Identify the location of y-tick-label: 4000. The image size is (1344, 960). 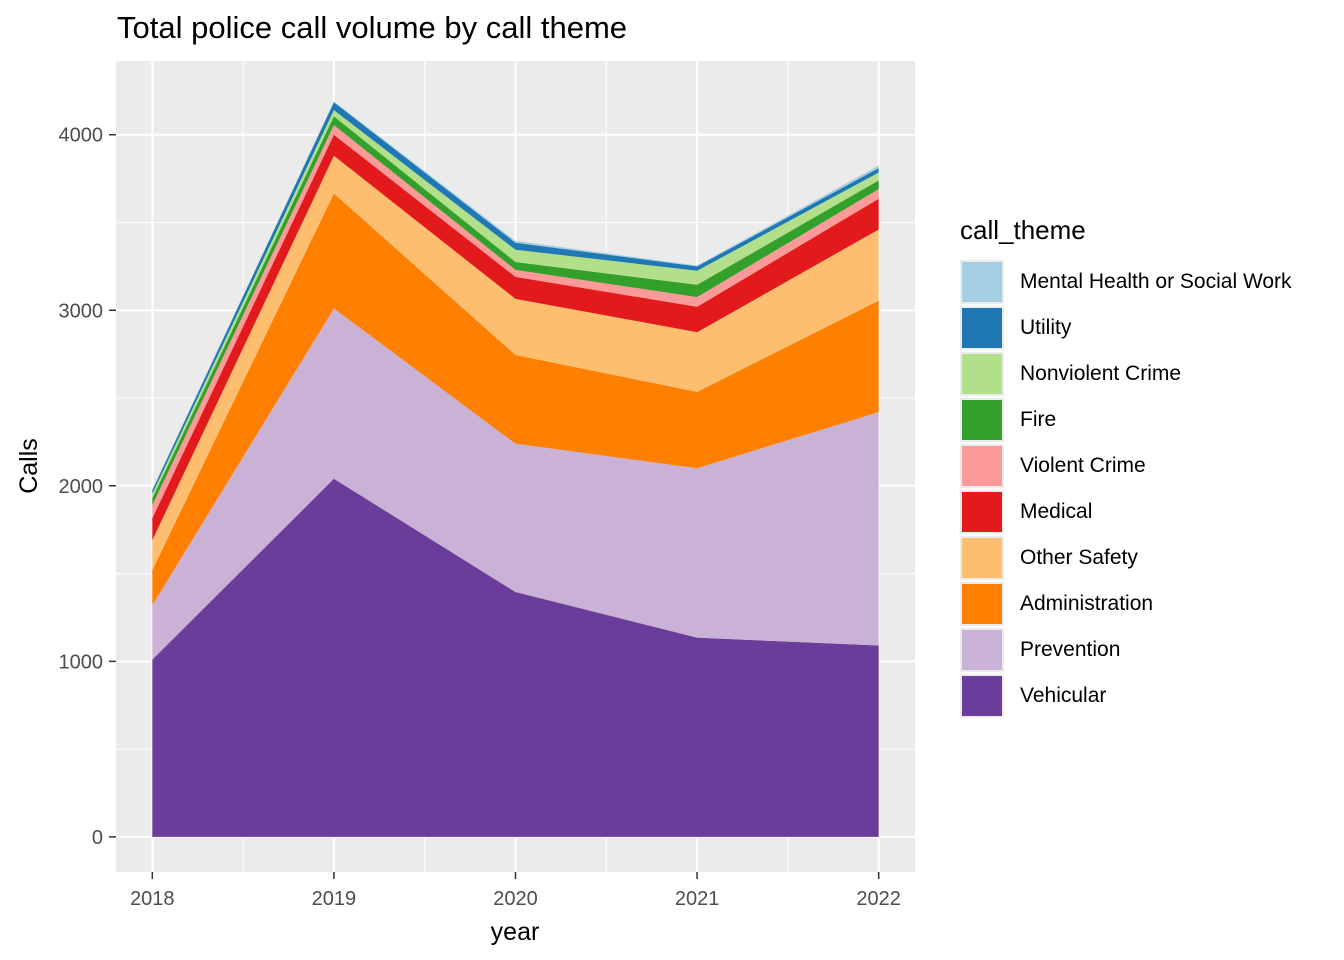
(81, 136).